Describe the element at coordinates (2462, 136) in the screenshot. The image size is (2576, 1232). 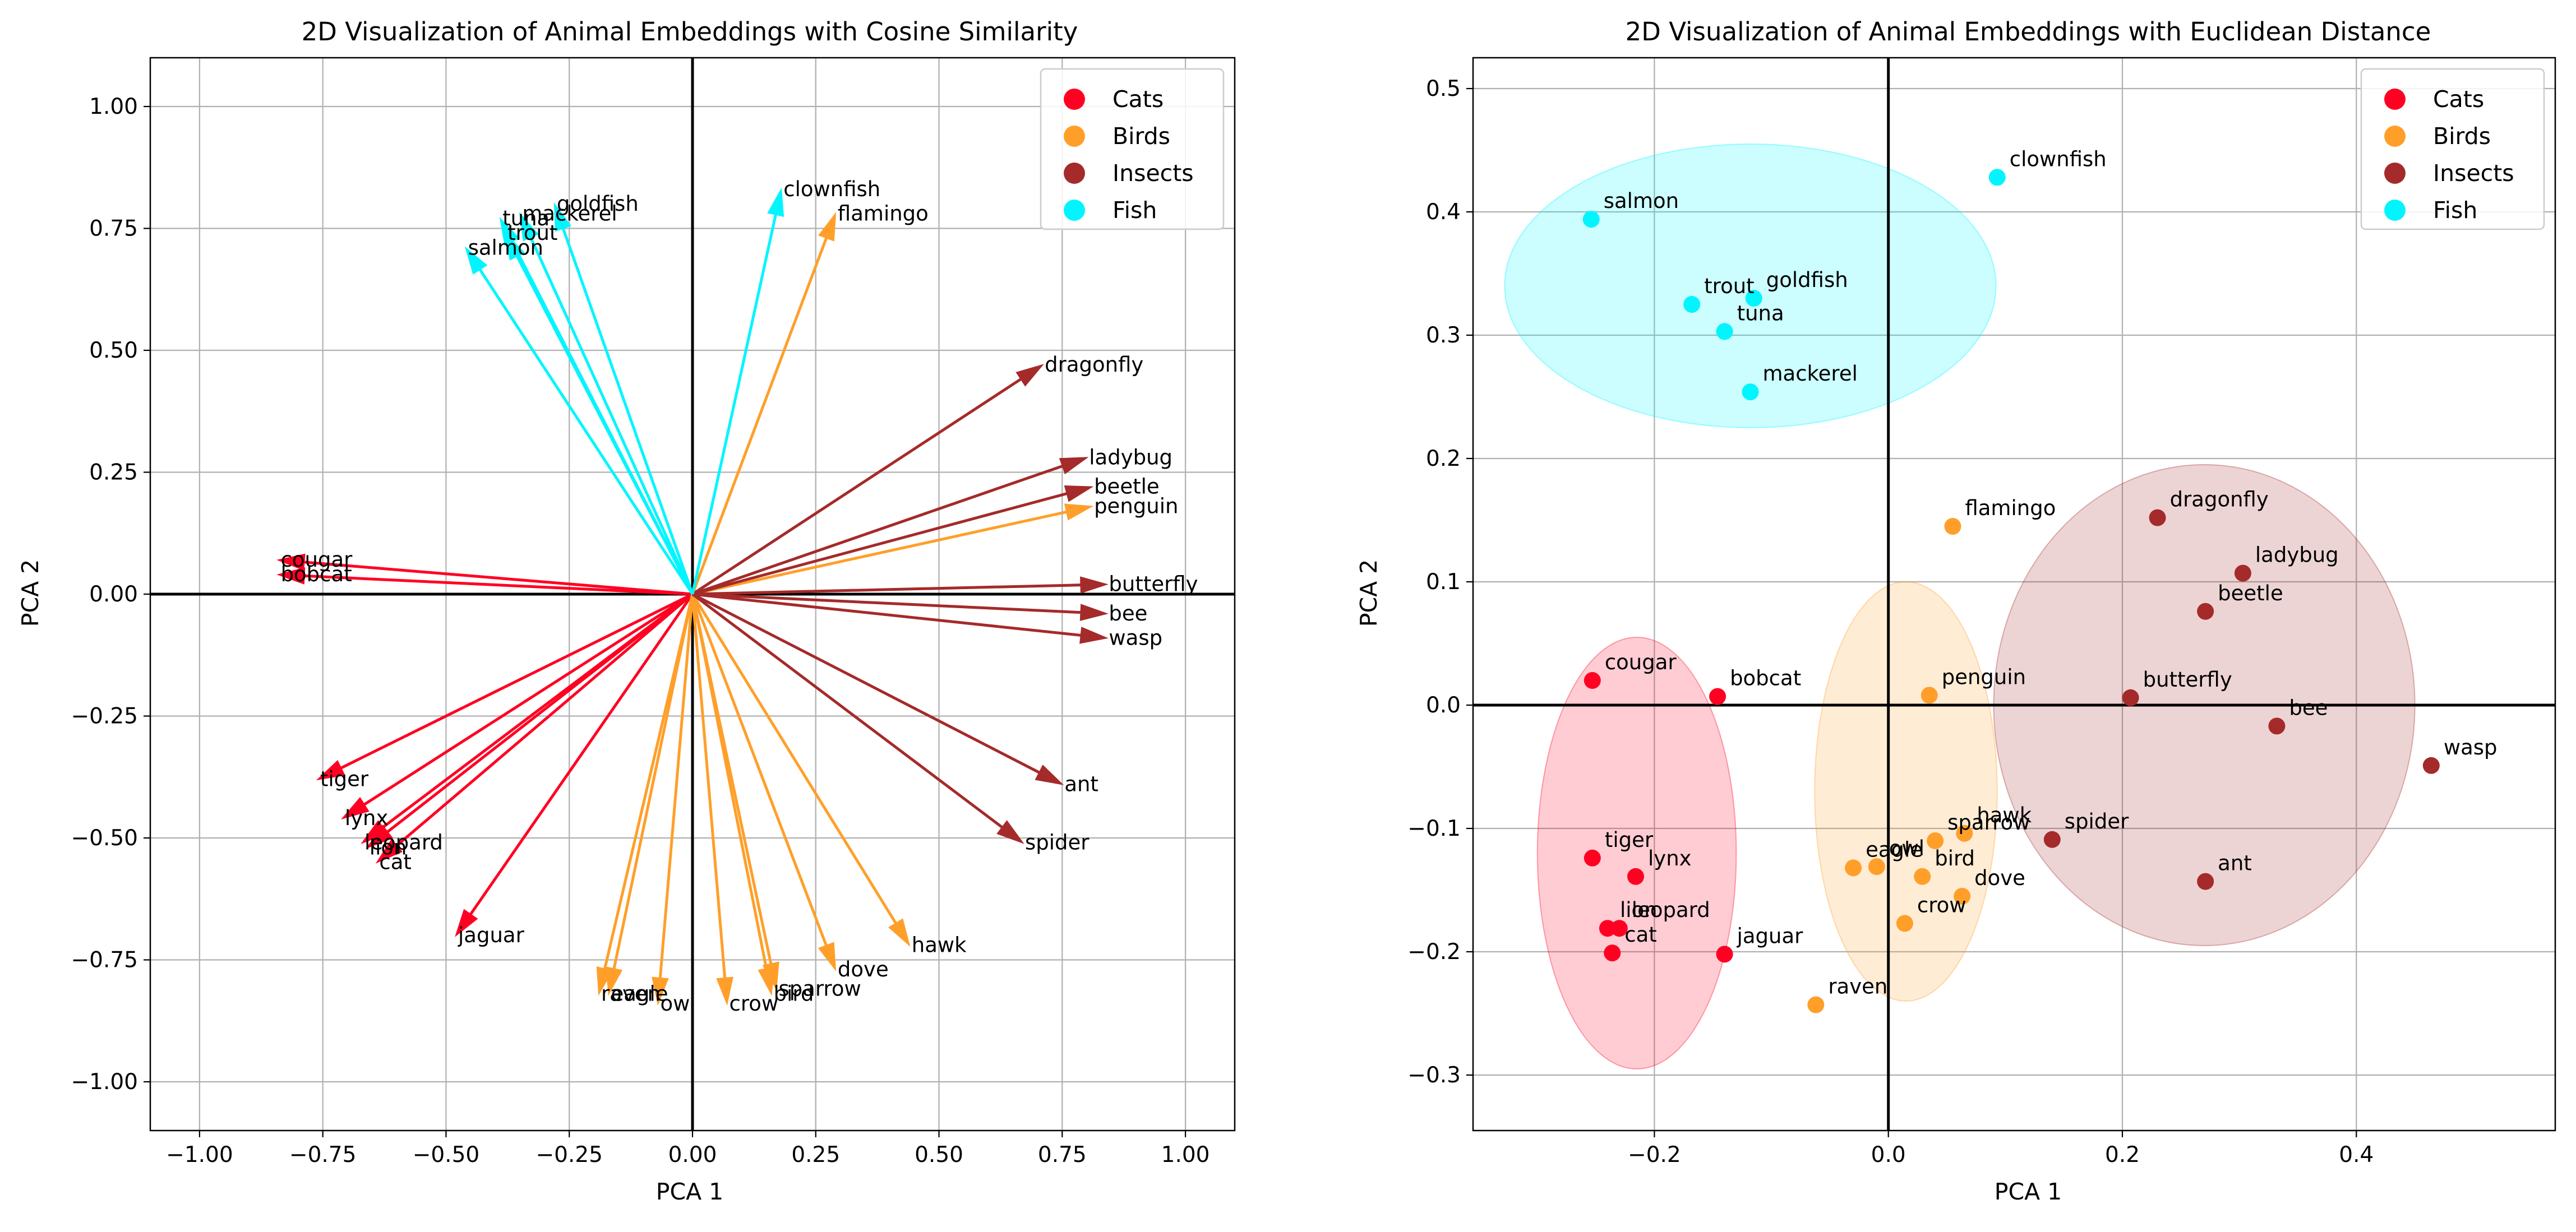
I see `legend-label-birds: Birds` at that location.